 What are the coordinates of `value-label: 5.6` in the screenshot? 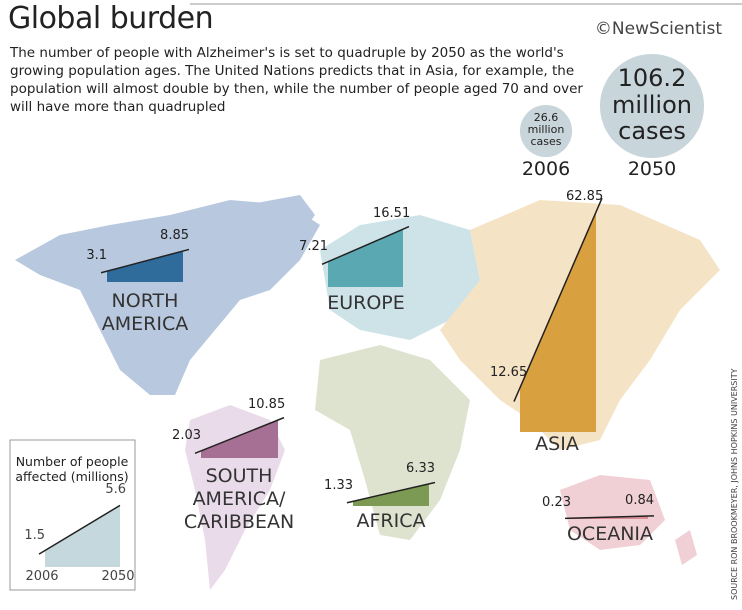 It's located at (115, 490).